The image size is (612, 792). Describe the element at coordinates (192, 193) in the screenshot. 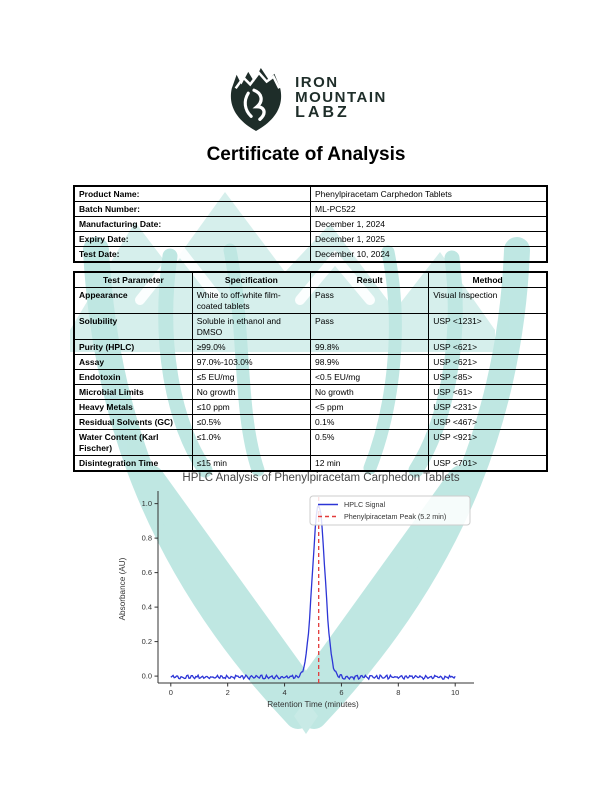

I see `info-label: Product Name:` at that location.